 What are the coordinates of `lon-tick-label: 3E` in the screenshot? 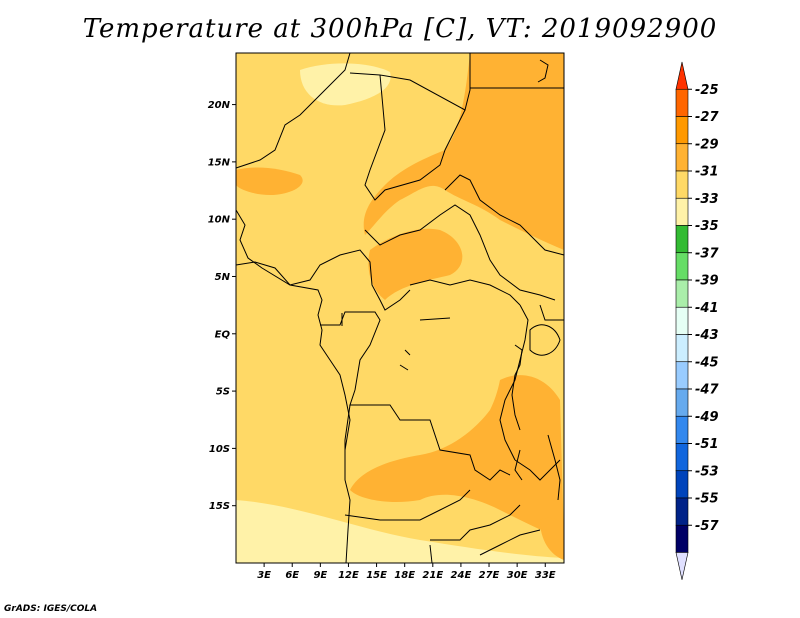 It's located at (264, 575).